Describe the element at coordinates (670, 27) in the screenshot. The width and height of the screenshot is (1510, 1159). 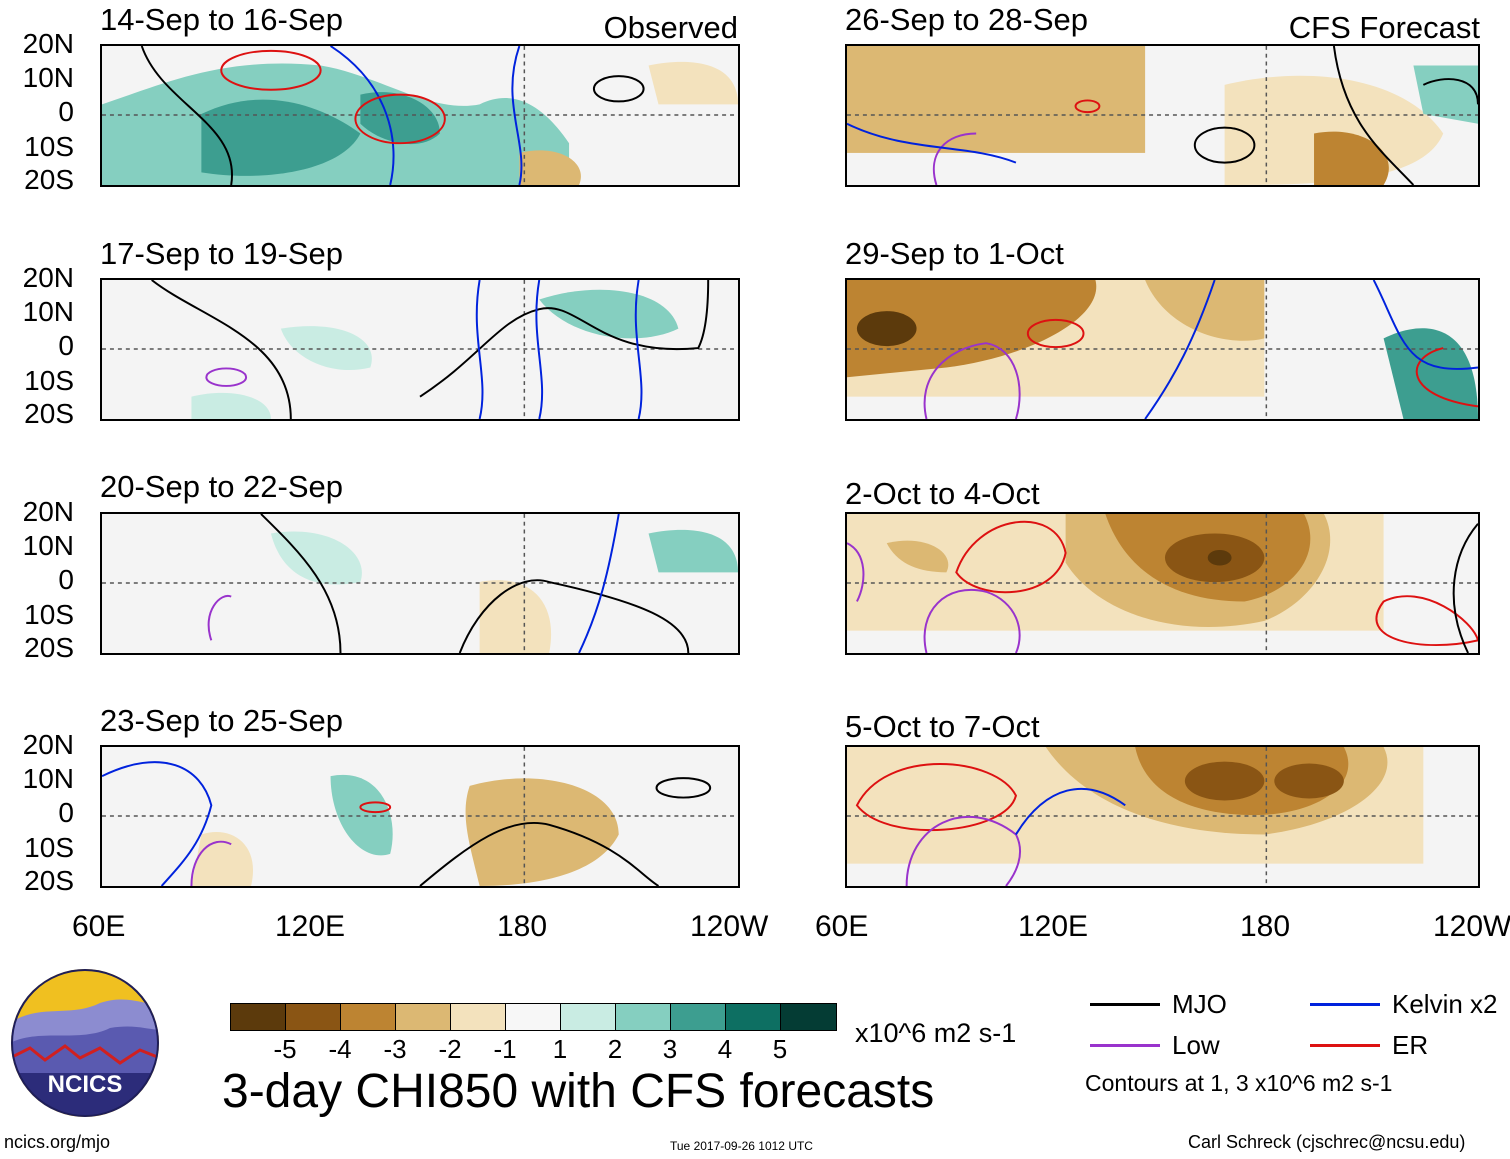
I see `observed-label: Observed` at that location.